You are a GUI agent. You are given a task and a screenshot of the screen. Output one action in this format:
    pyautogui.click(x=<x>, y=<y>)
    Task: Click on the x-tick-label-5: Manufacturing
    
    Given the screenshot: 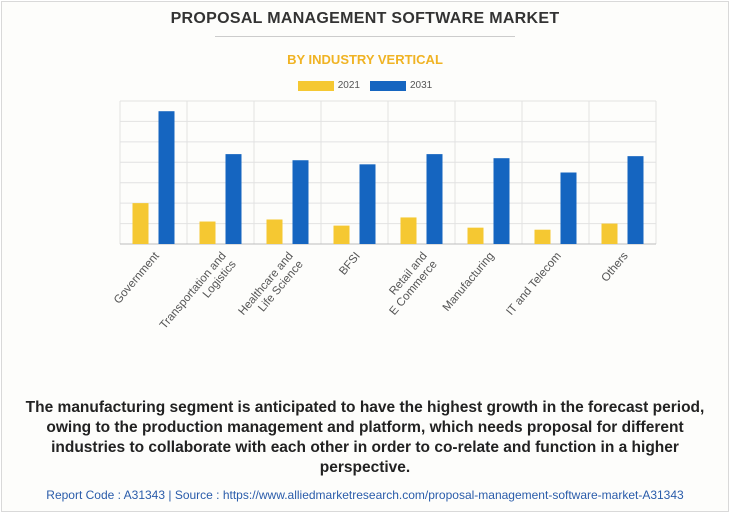 What is the action you would take?
    pyautogui.click(x=469, y=282)
    